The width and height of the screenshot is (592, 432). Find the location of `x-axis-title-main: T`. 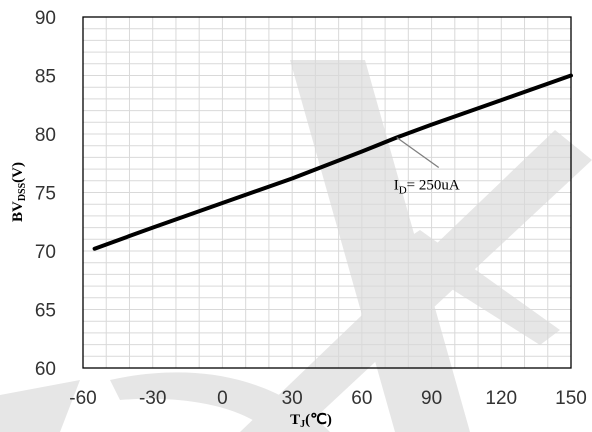

x-axis-title-main: T is located at coordinates (295, 420).